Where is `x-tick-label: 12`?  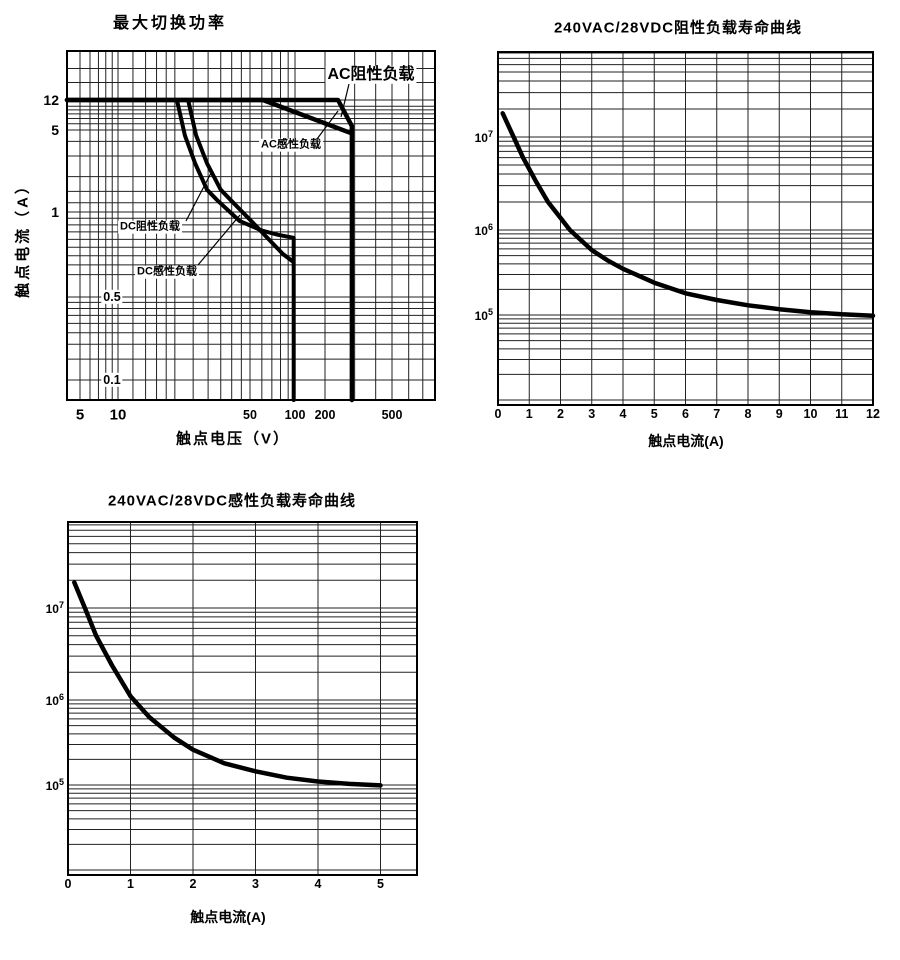 x-tick-label: 12 is located at coordinates (873, 413).